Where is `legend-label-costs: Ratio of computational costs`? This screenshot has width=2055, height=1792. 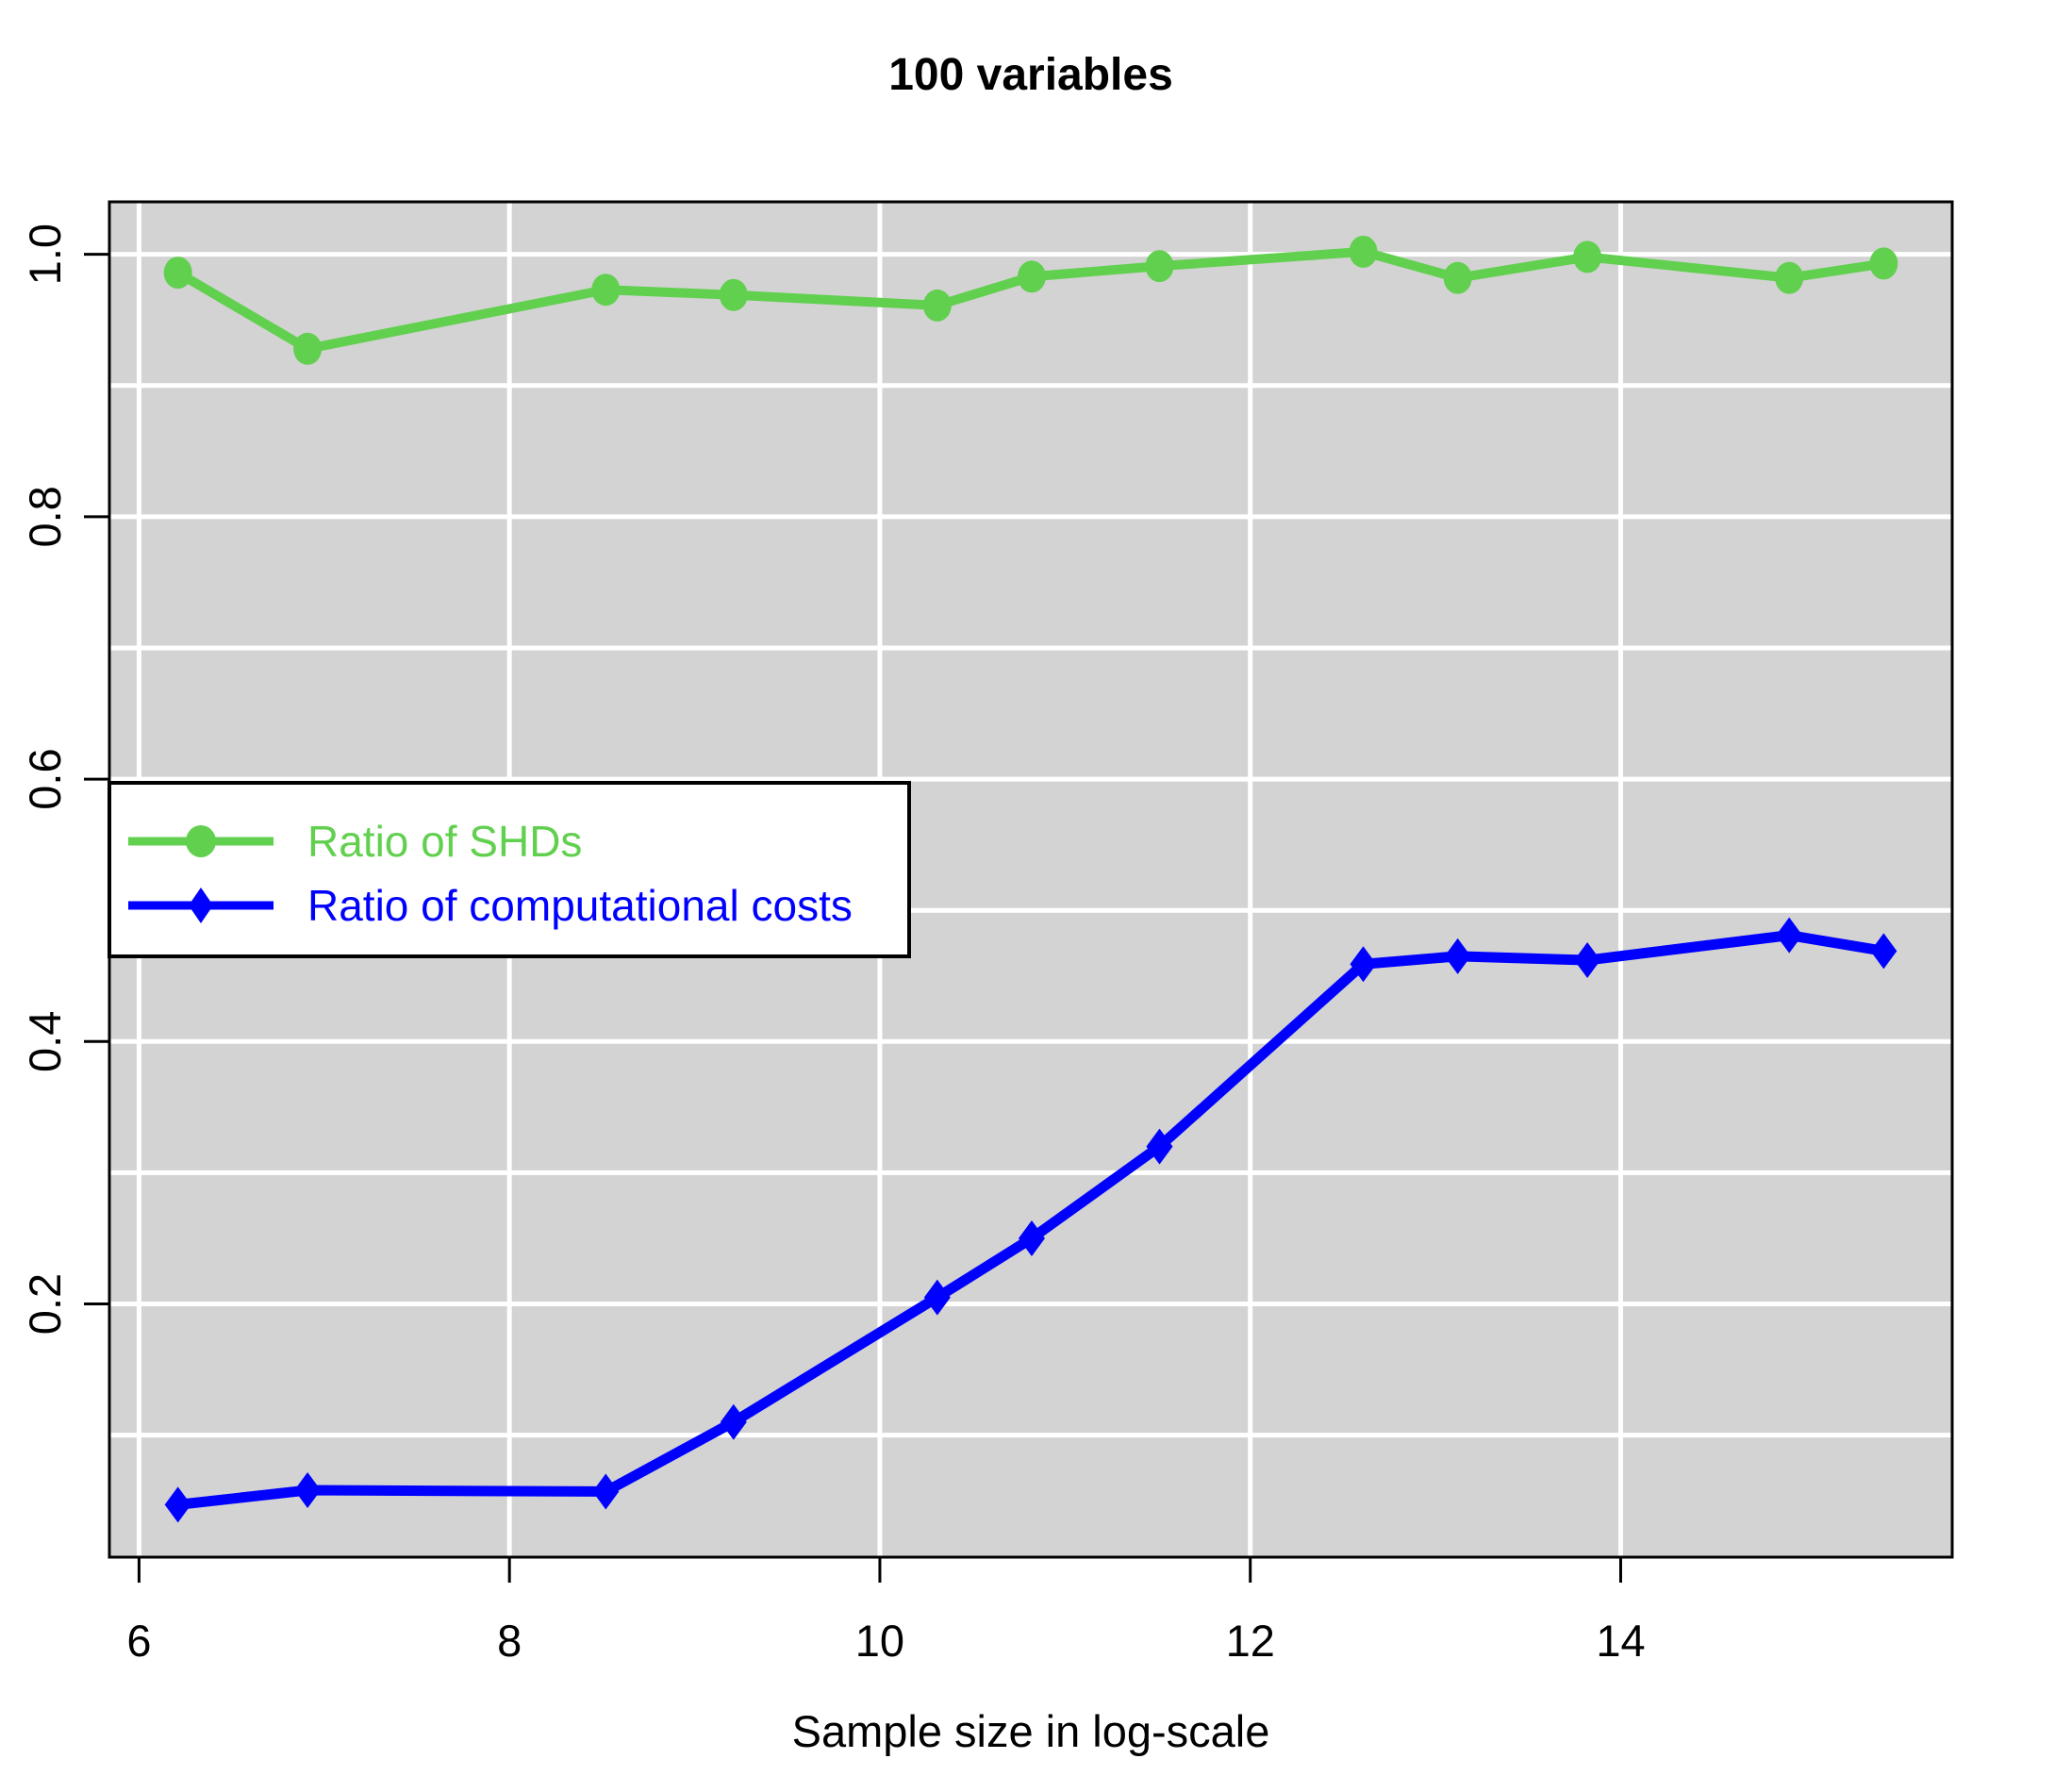
legend-label-costs: Ratio of computational costs is located at coordinates (580, 905).